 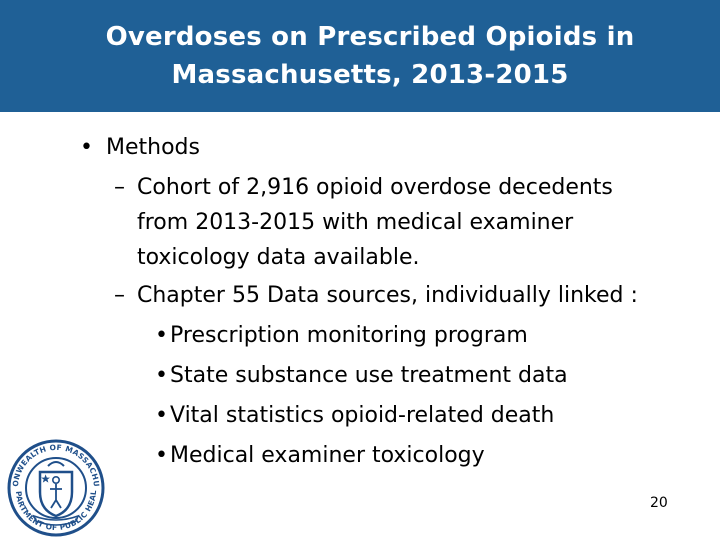 What do you see at coordinates (278, 257) in the screenshot?
I see `cohort-line-3: toxicology data available.` at bounding box center [278, 257].